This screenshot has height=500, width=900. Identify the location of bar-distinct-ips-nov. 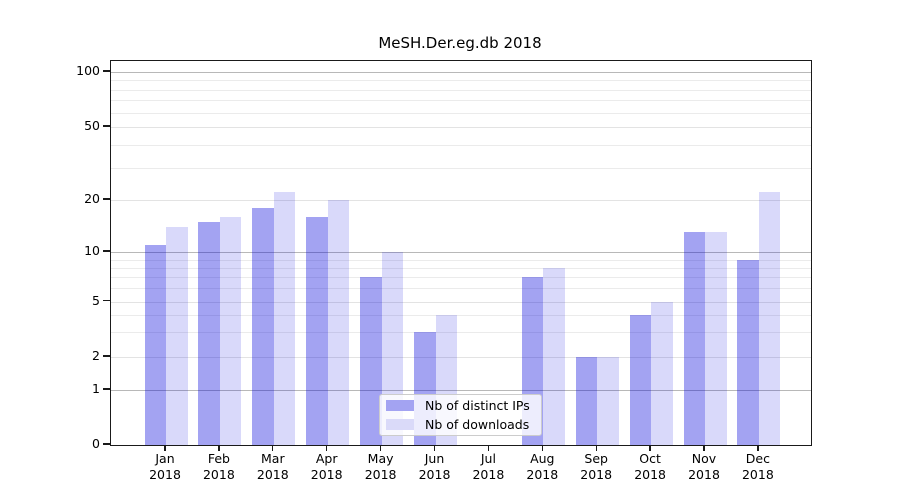
(694, 338).